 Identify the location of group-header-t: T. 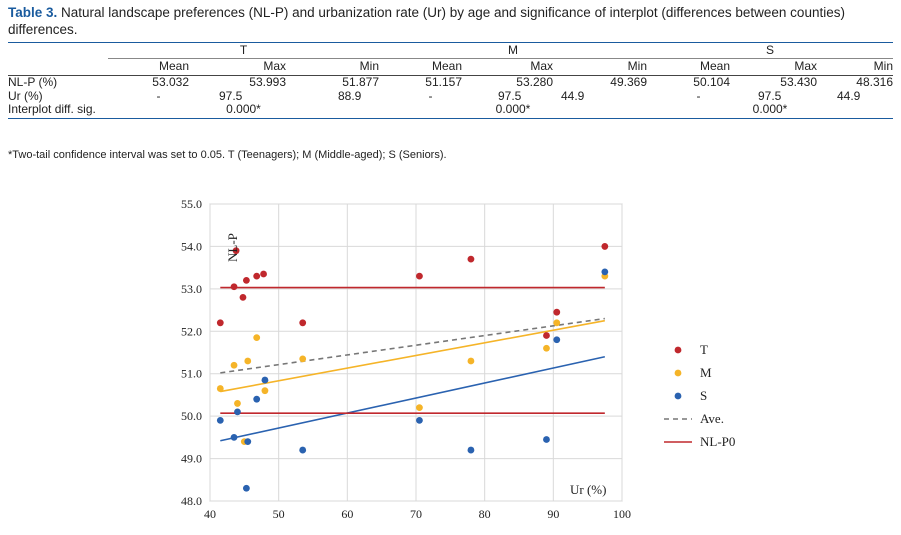
(243, 50).